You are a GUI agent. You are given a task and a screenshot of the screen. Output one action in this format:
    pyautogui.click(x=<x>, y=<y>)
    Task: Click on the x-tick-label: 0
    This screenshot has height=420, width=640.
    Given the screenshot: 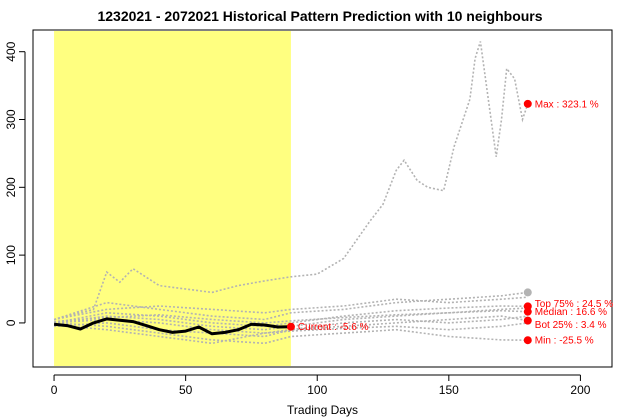 What is the action you would take?
    pyautogui.click(x=54, y=390)
    